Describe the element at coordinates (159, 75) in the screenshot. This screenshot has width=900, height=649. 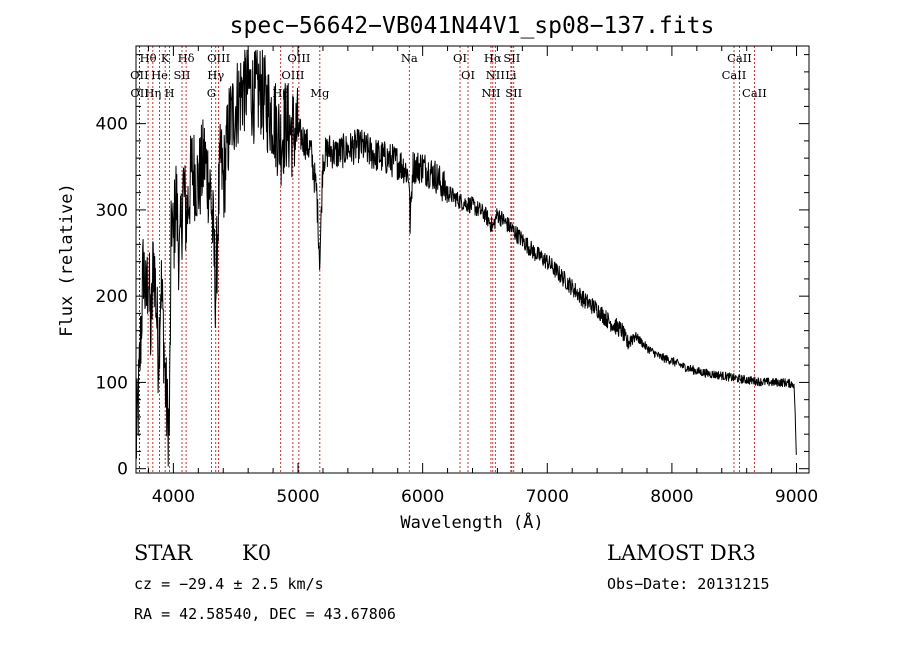
I see `spectral-line-label: He` at that location.